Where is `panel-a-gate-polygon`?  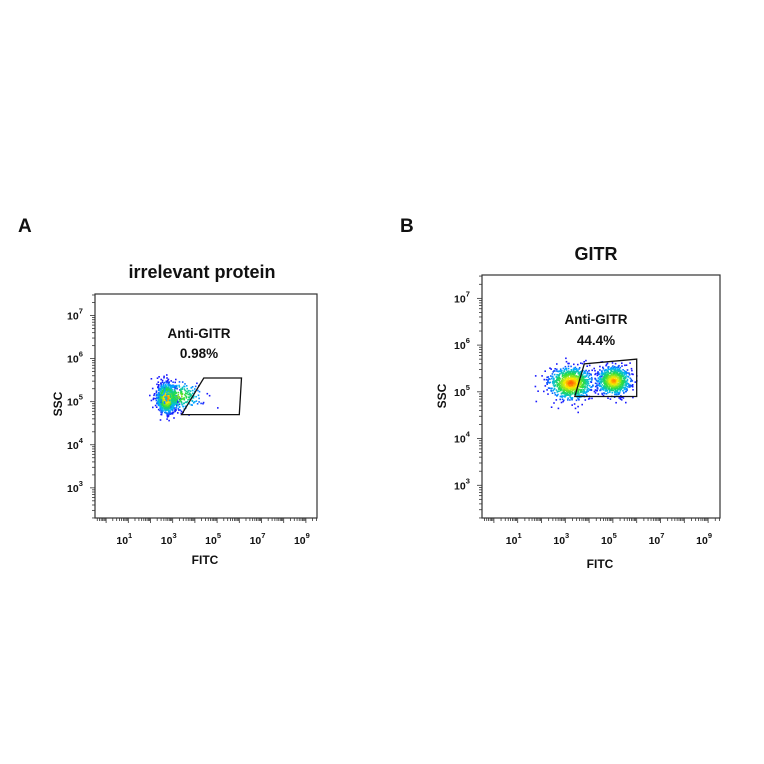 panel-a-gate-polygon is located at coordinates (211, 396).